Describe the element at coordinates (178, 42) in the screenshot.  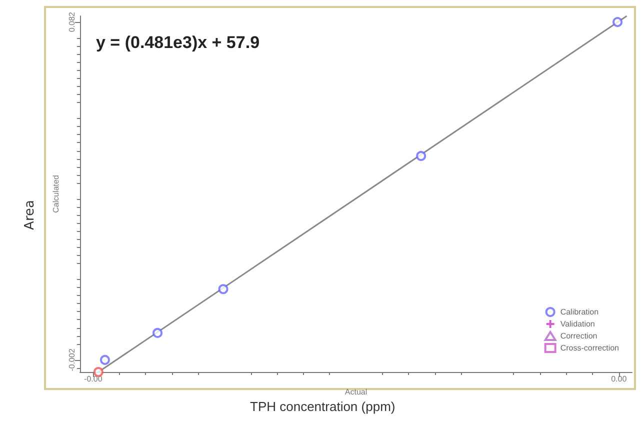
I see `annotation: y = (0.481e3)x + 57.9` at that location.